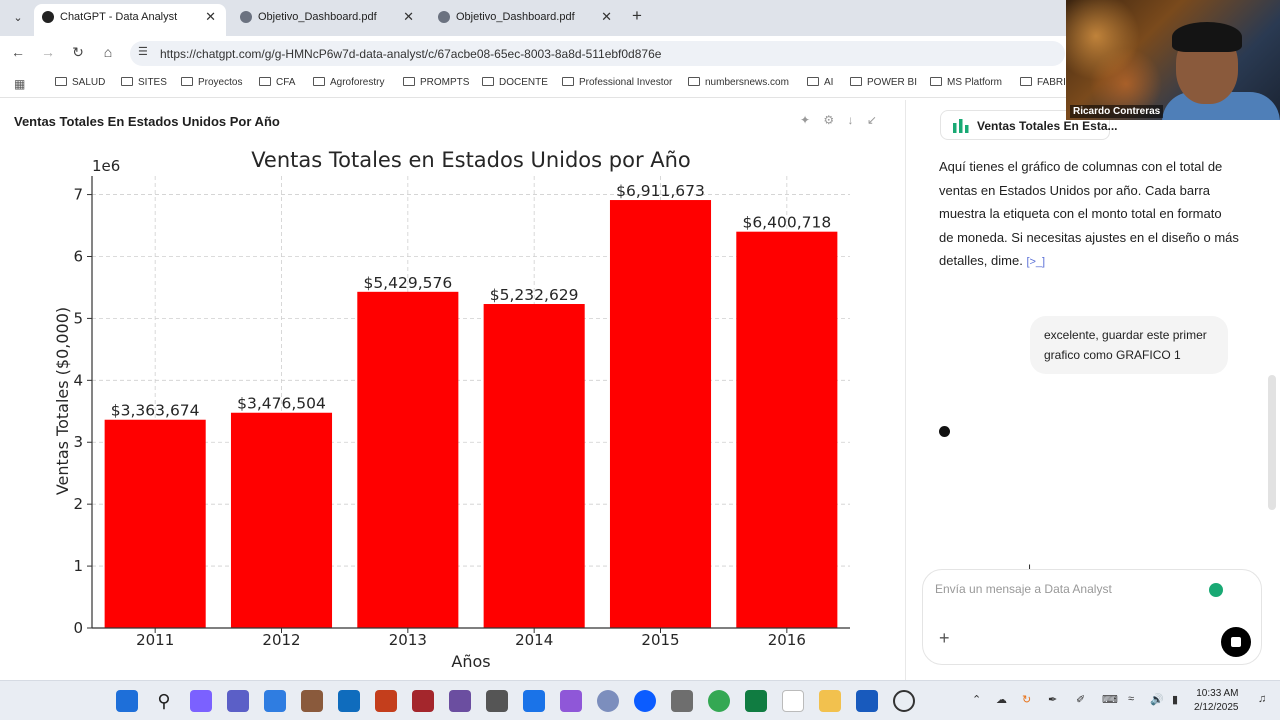  Describe the element at coordinates (786, 223) in the screenshot. I see `bar-value-label: $6,400,718` at that location.